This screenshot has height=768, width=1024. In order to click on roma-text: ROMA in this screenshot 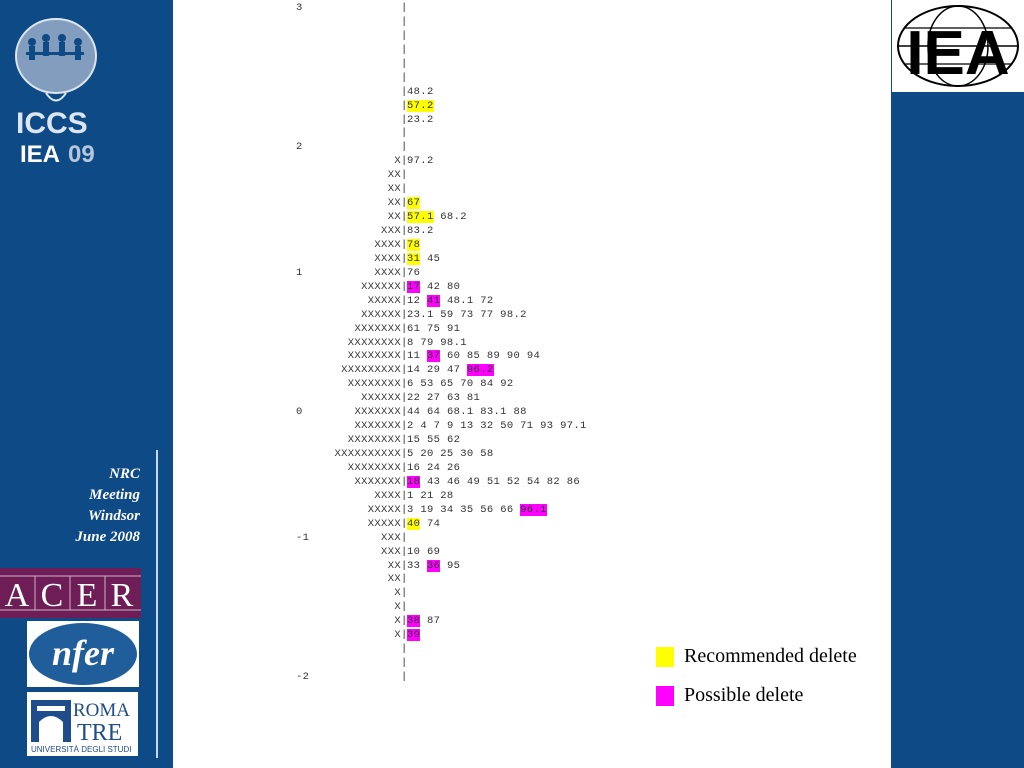, I will do `click(101, 710)`.